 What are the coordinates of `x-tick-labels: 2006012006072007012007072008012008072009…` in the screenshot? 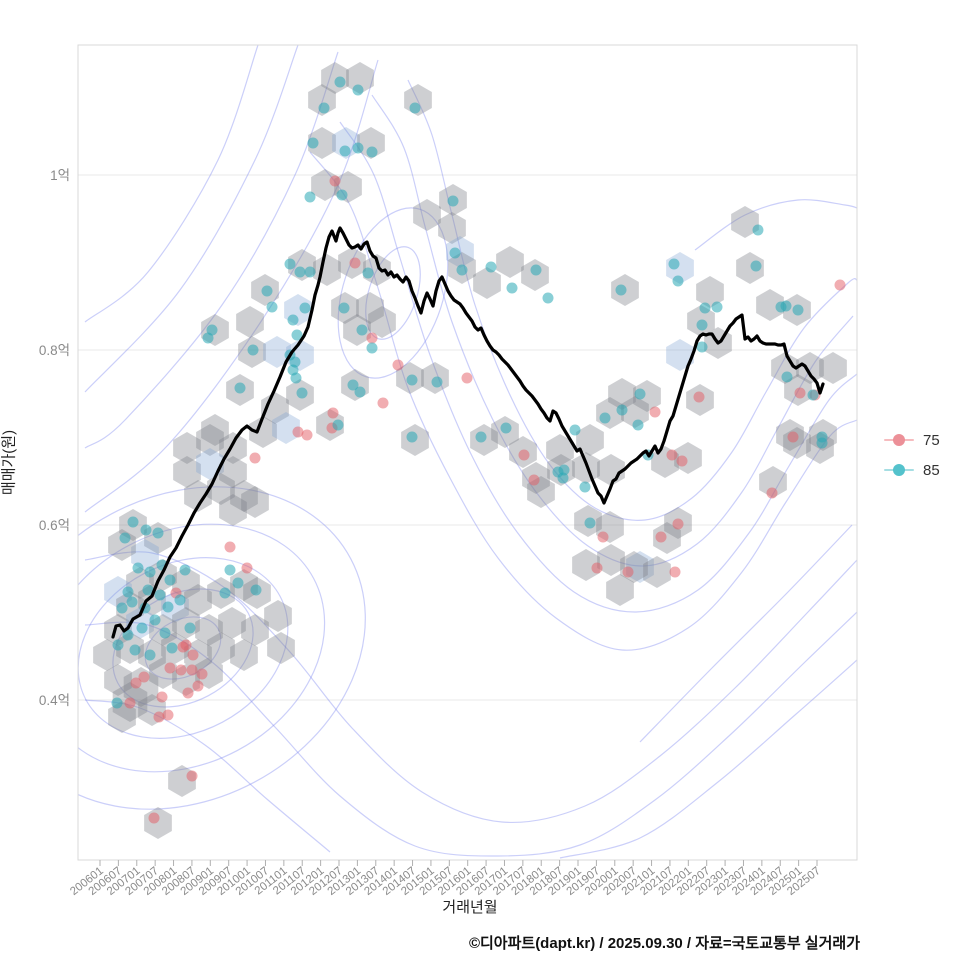 It's located at (445, 879).